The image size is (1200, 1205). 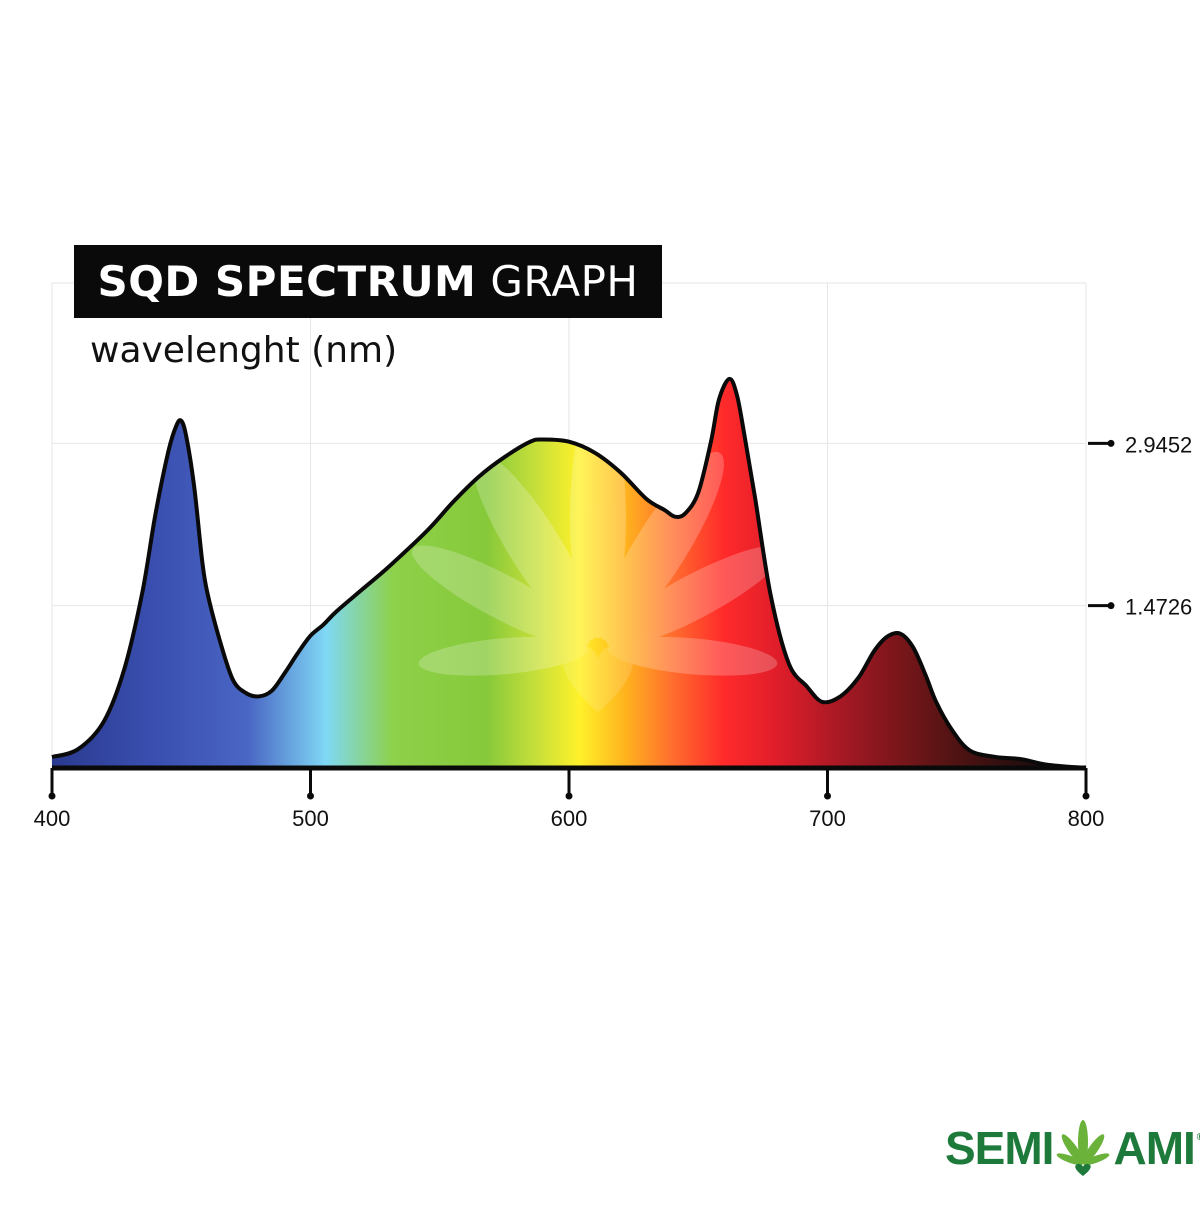 I want to click on brand-logo: SEMI AMI ®, so click(x=1072, y=1148).